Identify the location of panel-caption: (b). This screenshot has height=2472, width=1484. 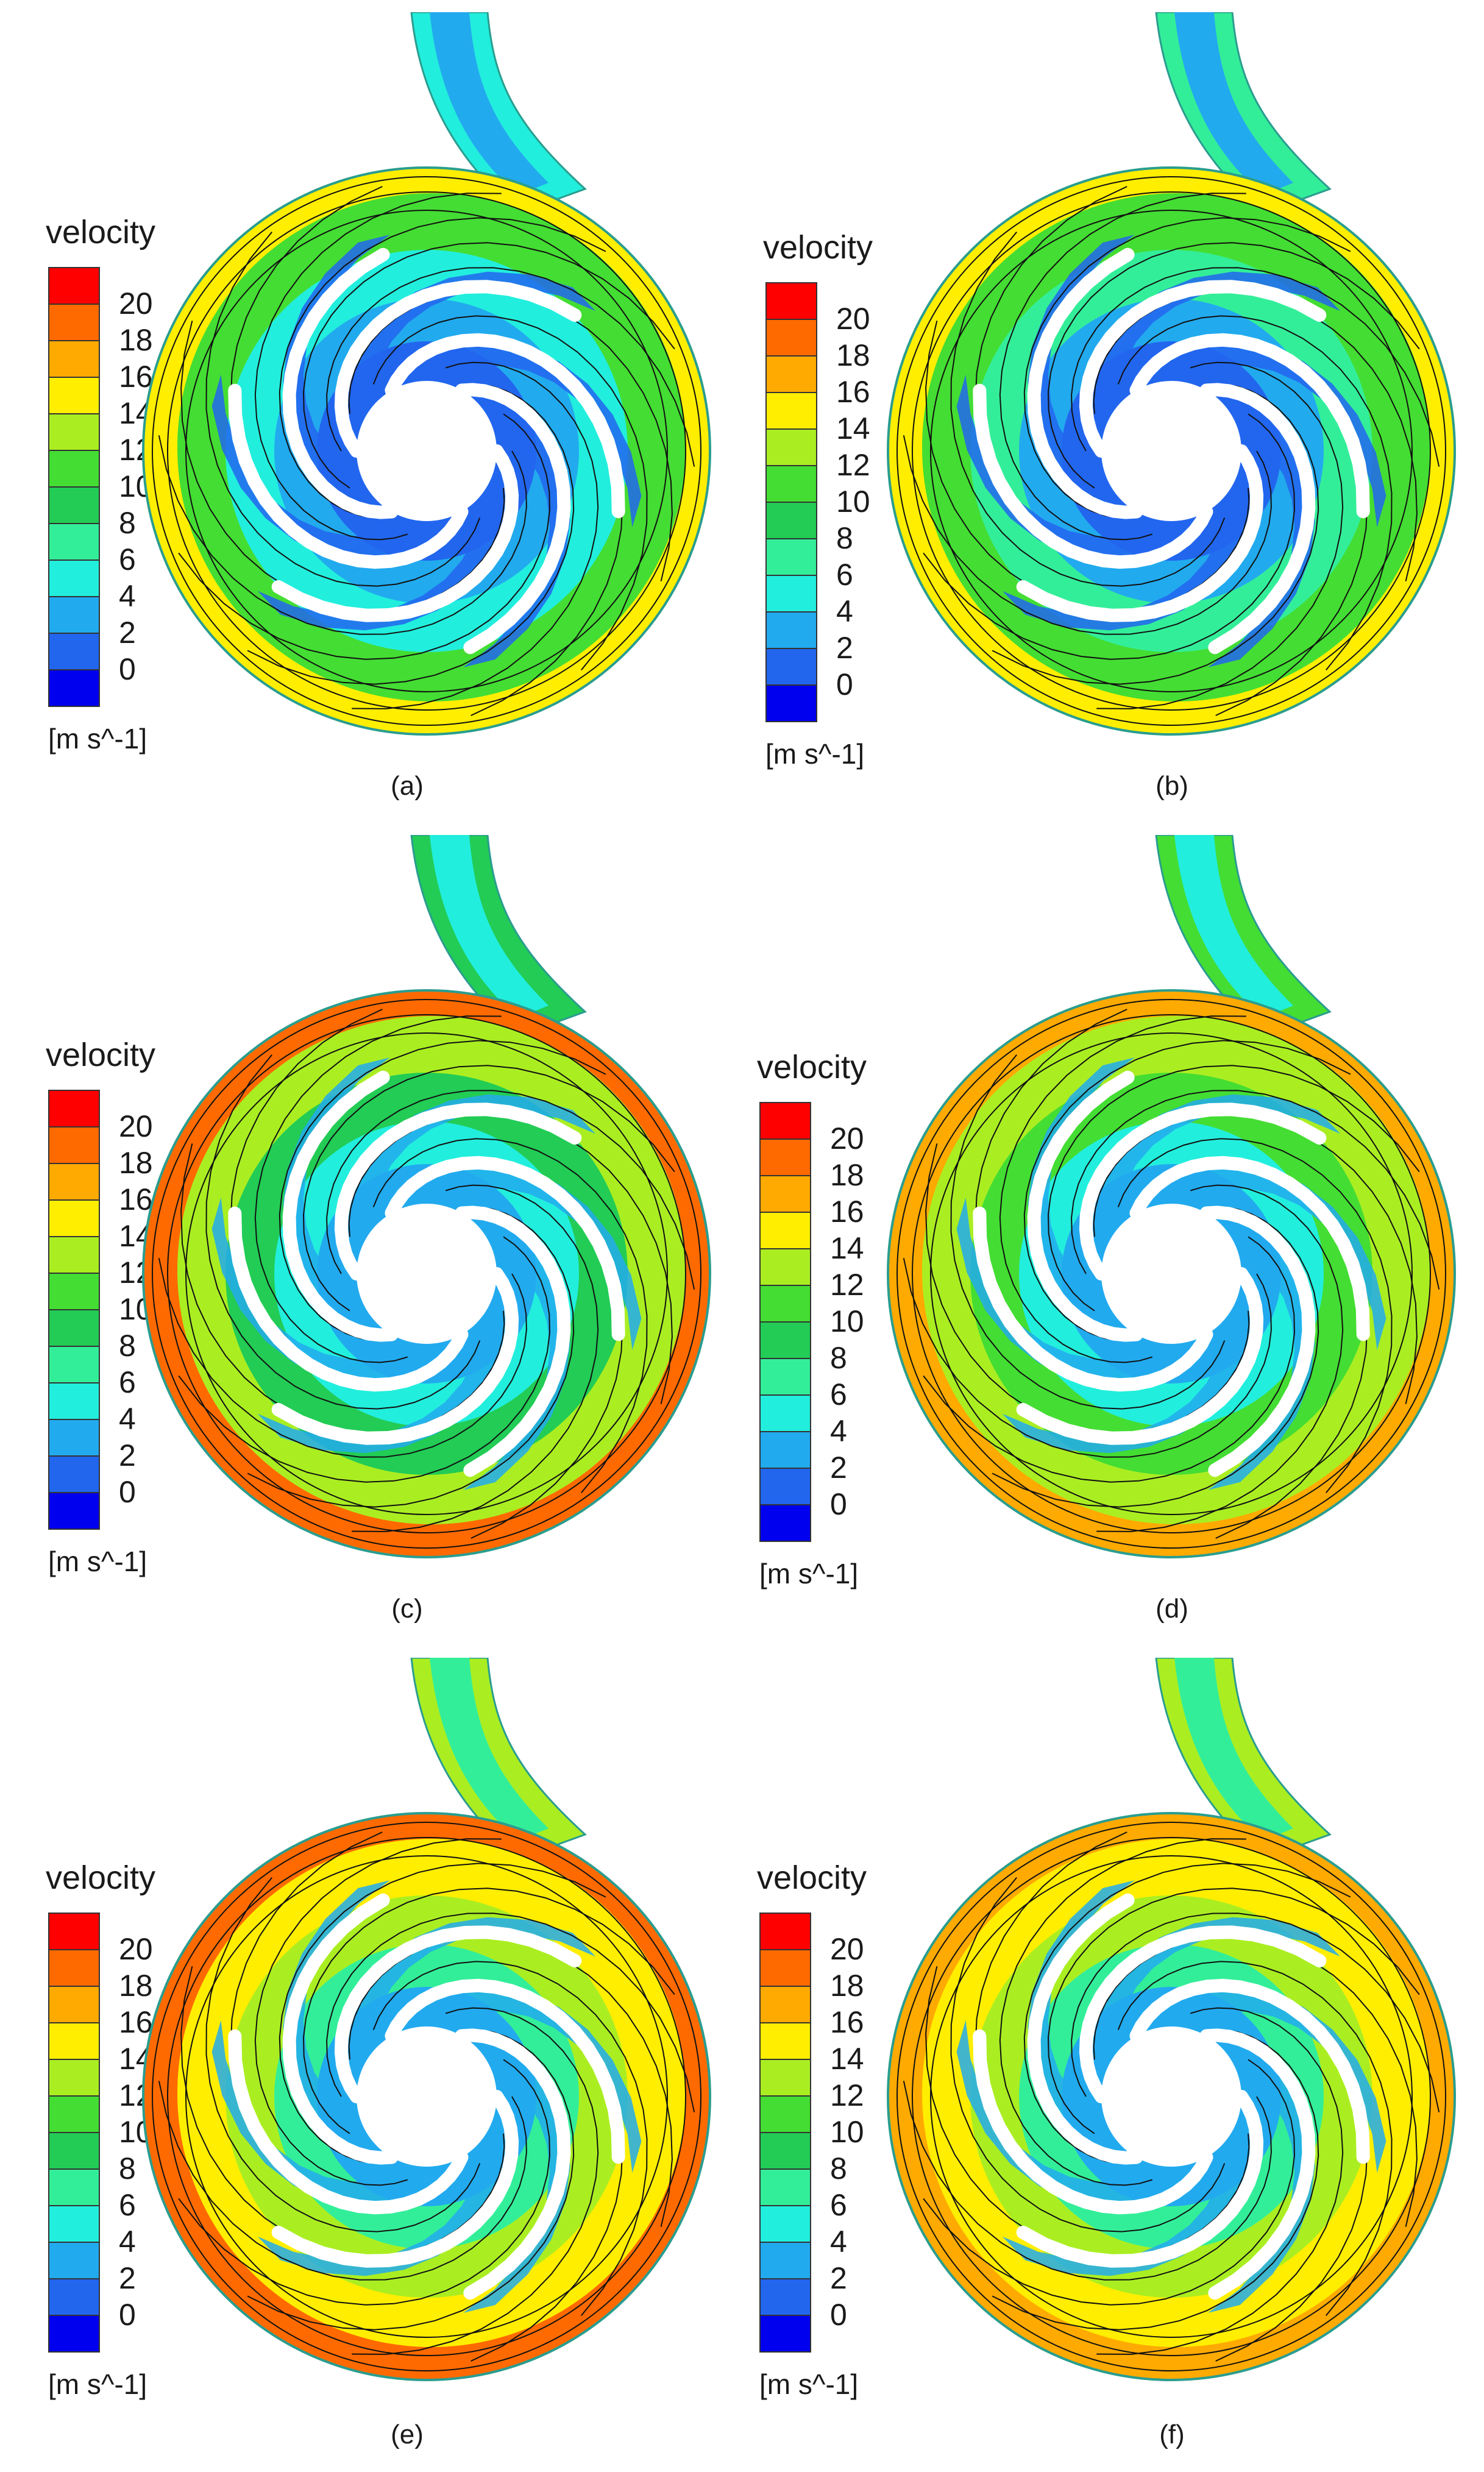
(1172, 786).